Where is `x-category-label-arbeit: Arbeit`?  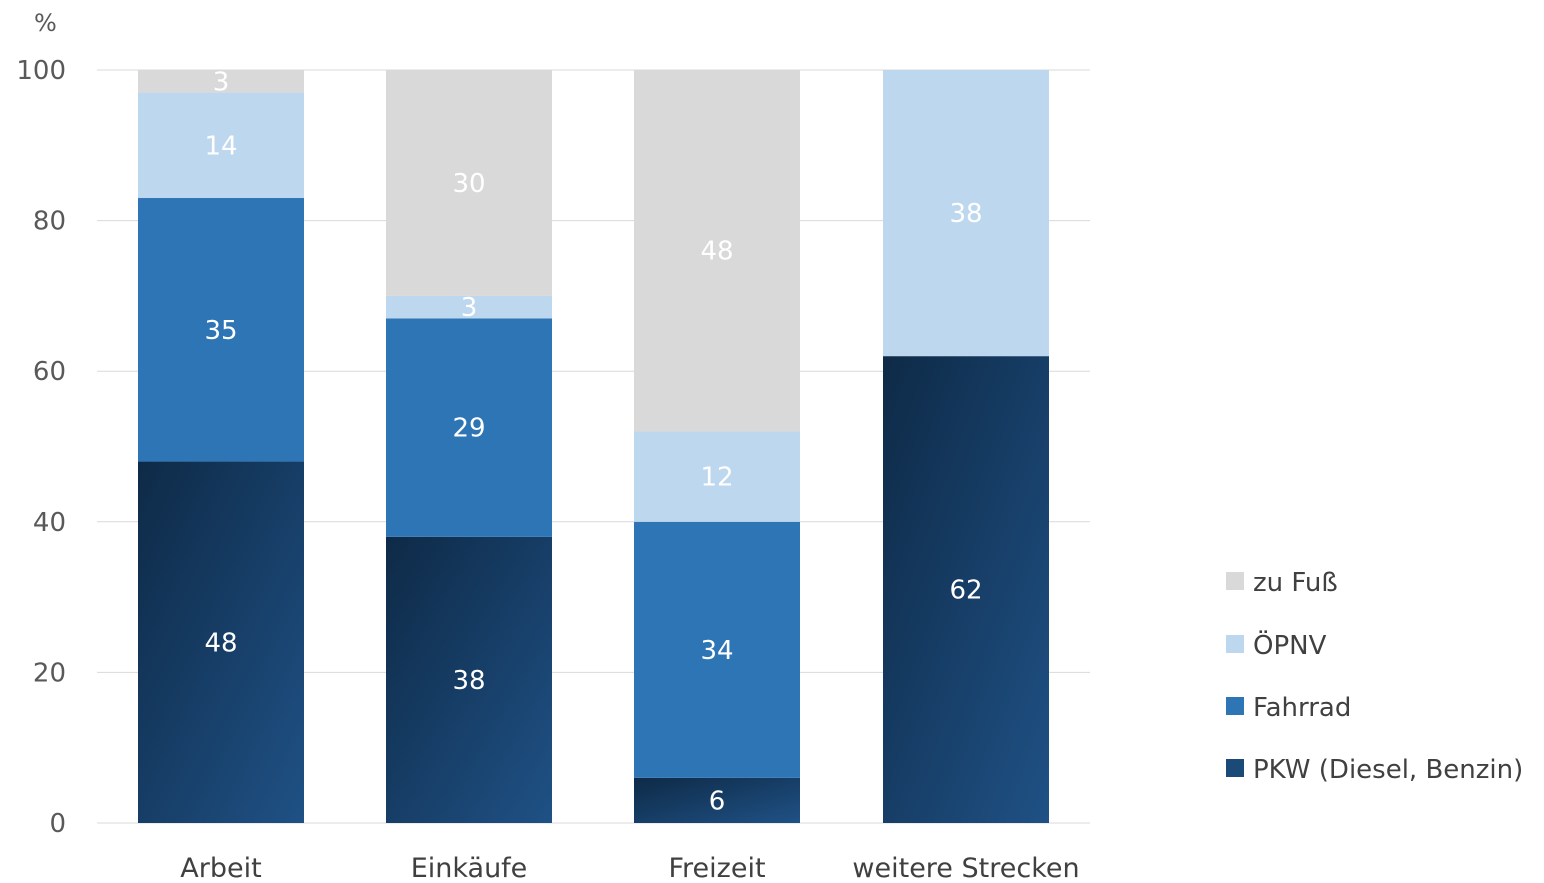 x-category-label-arbeit: Arbeit is located at coordinates (220, 868).